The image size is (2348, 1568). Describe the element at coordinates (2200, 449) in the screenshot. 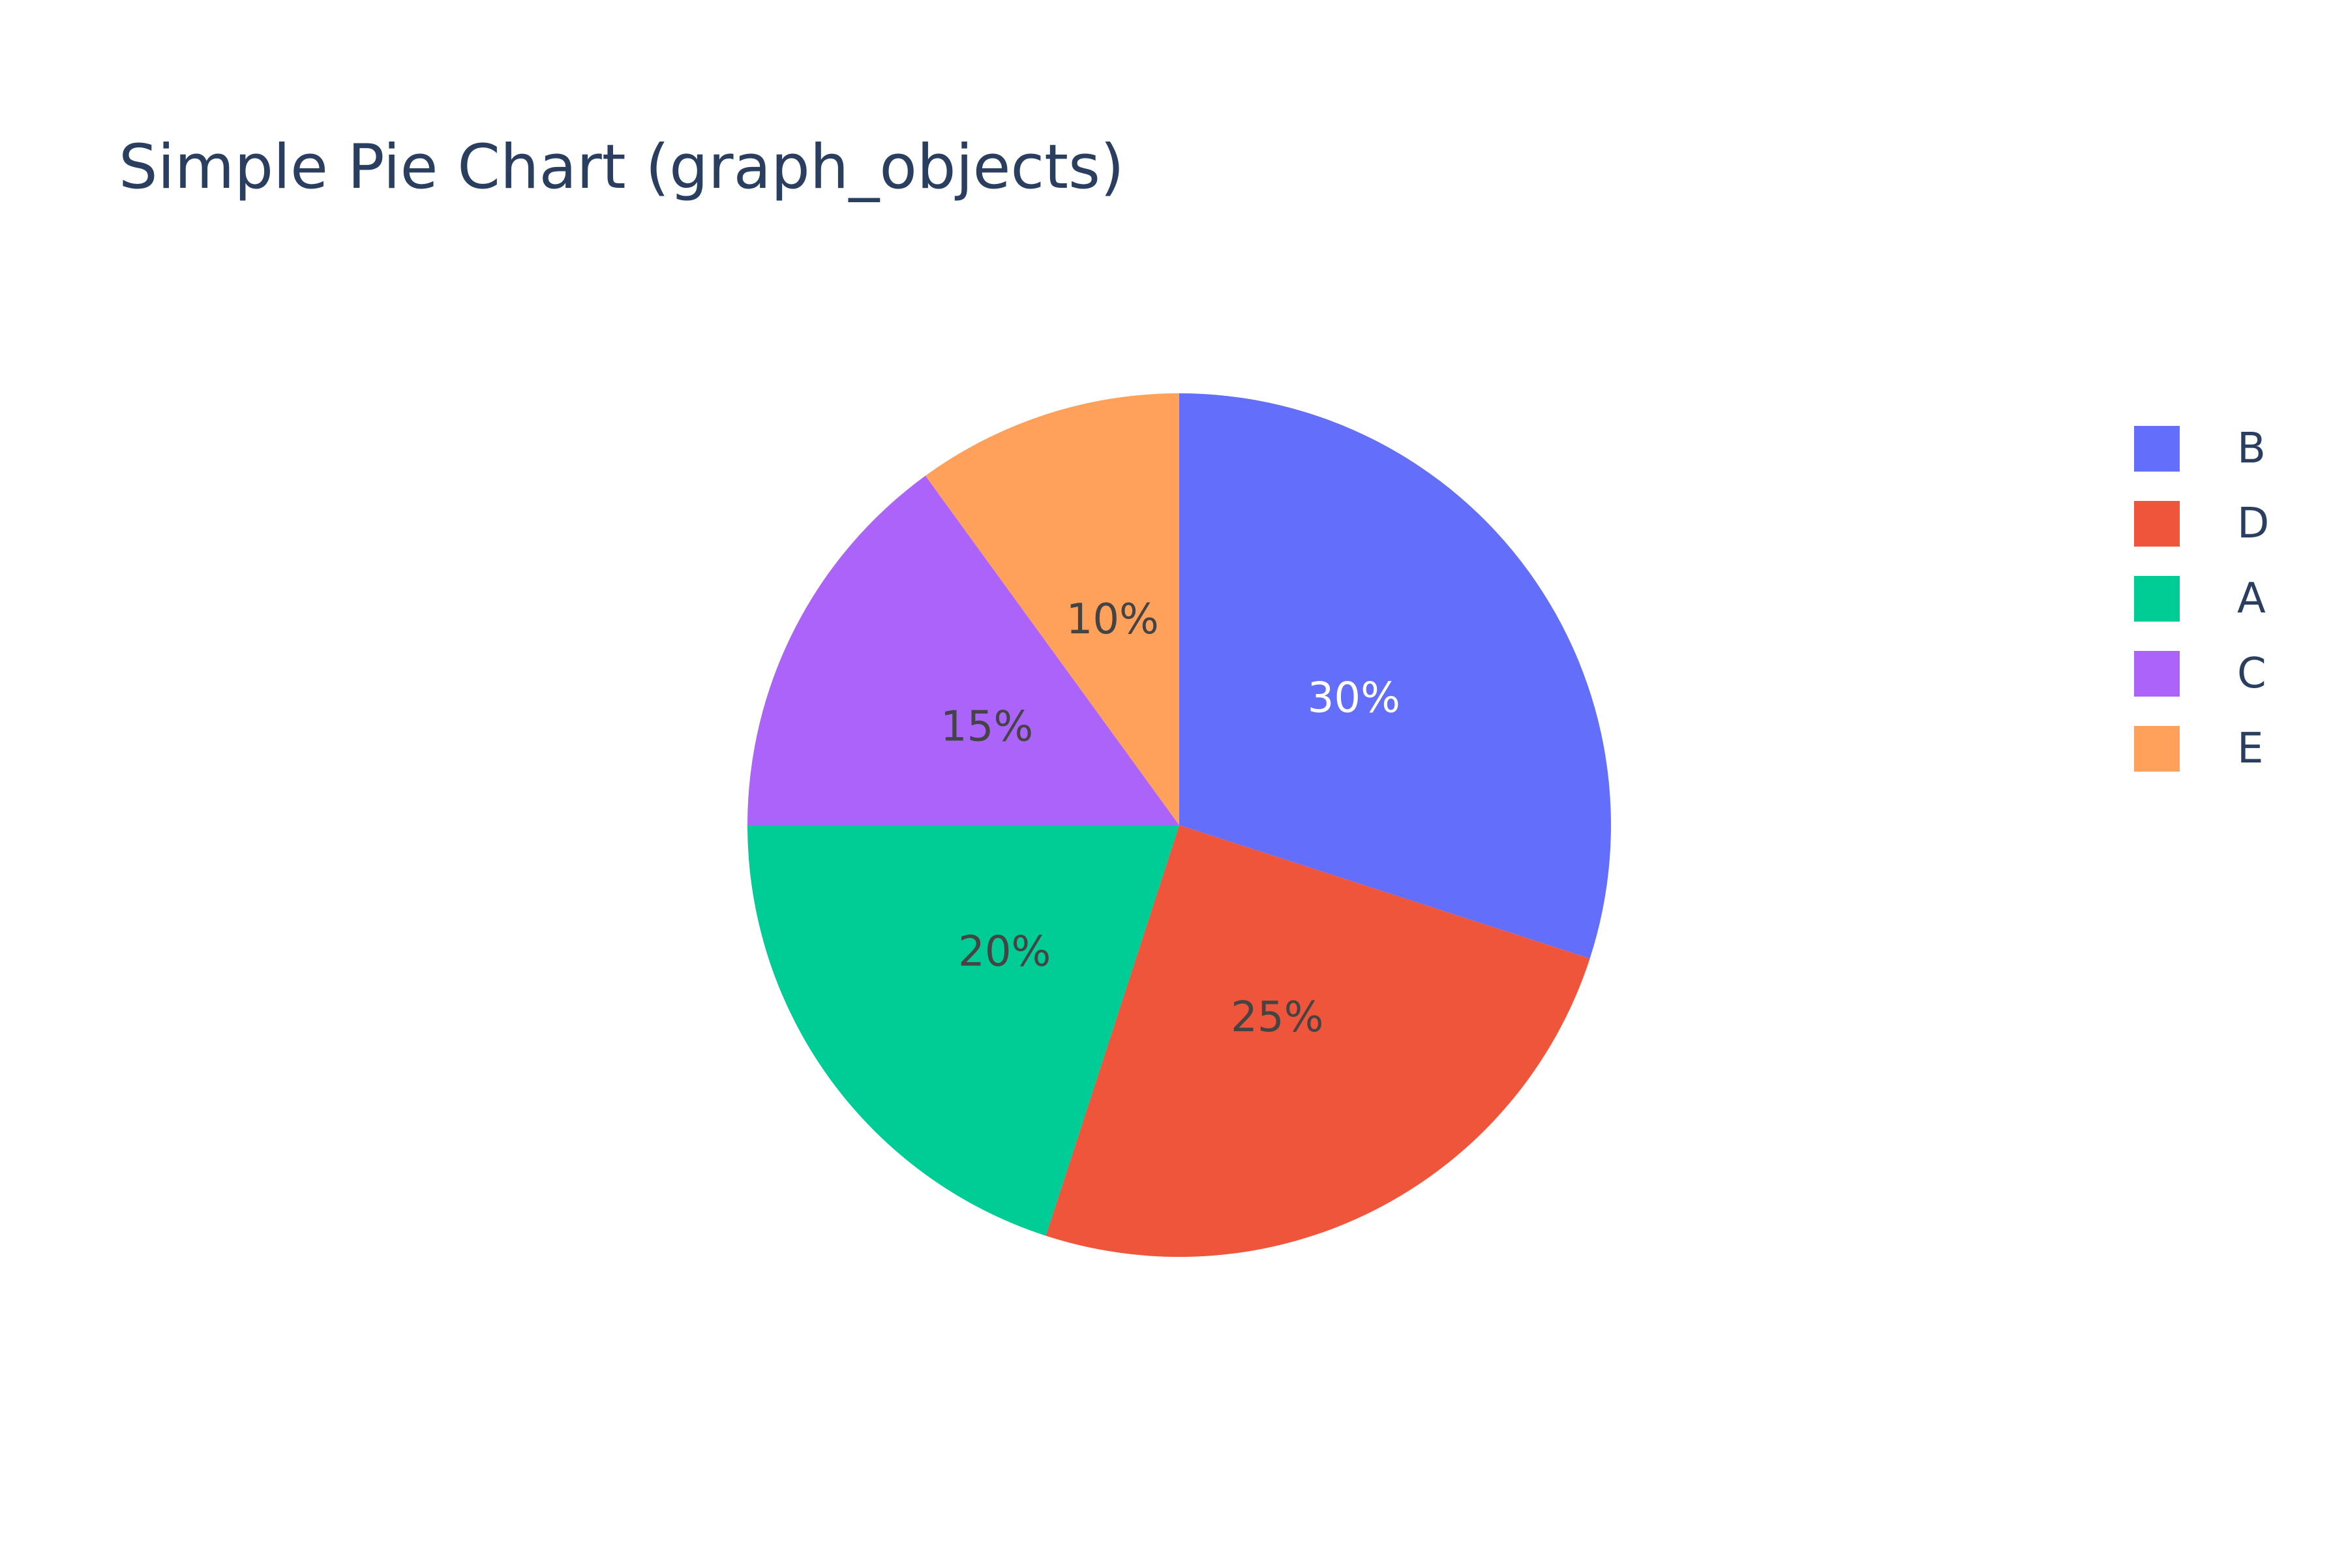

I see `legend-item-b: B` at that location.